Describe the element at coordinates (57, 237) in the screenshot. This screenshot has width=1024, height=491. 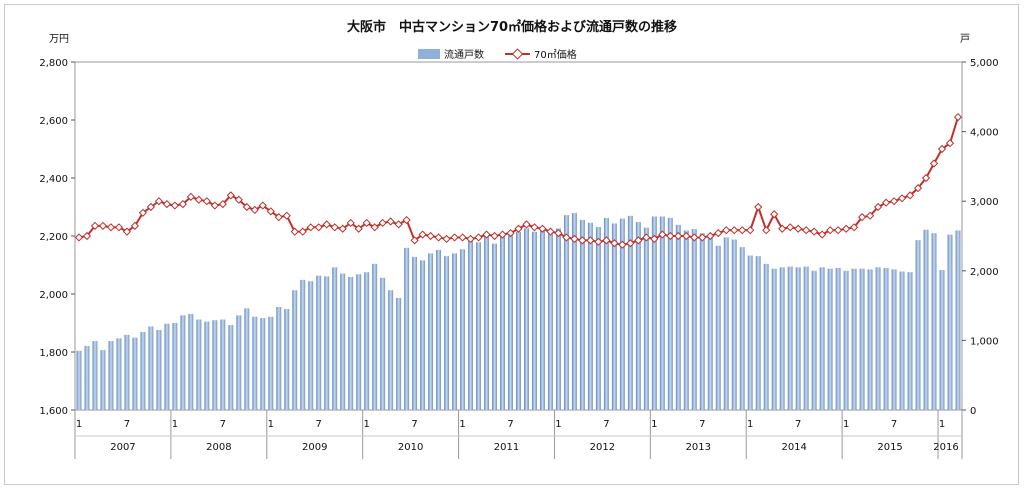
I see `left-axis-ticks: 1,600 1,800 2,000 2,200 2,400 2,600 2,800` at that location.